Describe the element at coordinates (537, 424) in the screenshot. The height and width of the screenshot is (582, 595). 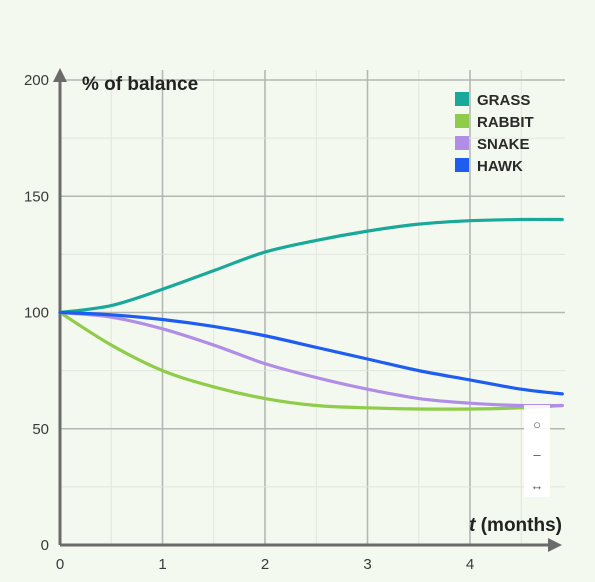
I see `reset-view-icon: ○` at that location.